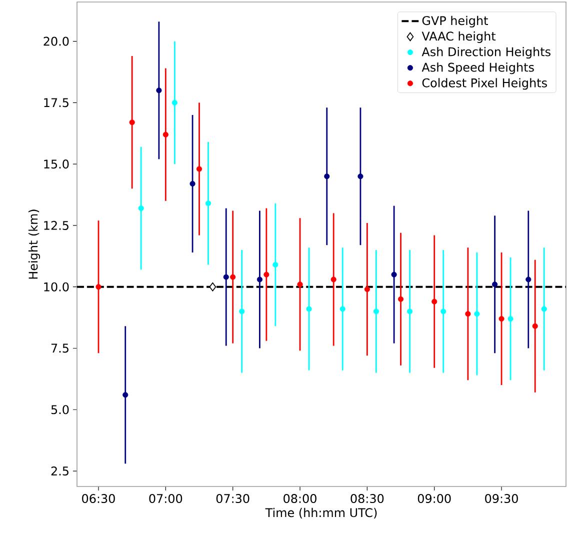  What do you see at coordinates (484, 84) in the screenshot?
I see `legend-label: Coldest Pixel Heights` at bounding box center [484, 84].